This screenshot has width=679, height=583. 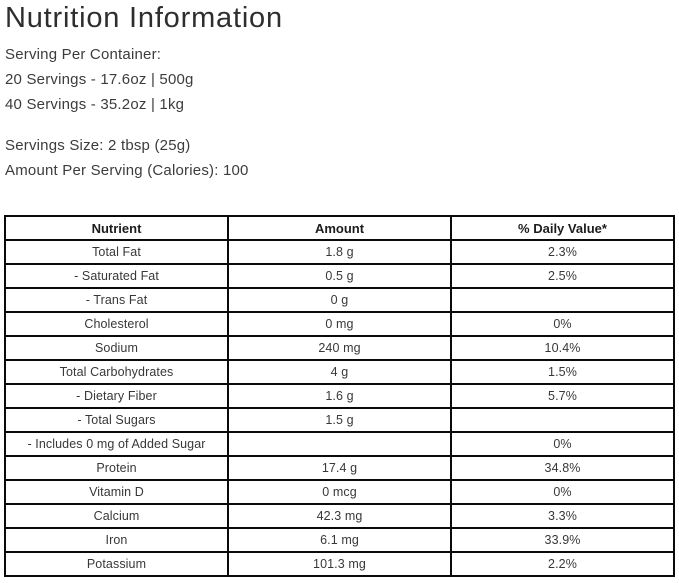 I want to click on daily-value-cell: 33.9%, so click(x=562, y=540).